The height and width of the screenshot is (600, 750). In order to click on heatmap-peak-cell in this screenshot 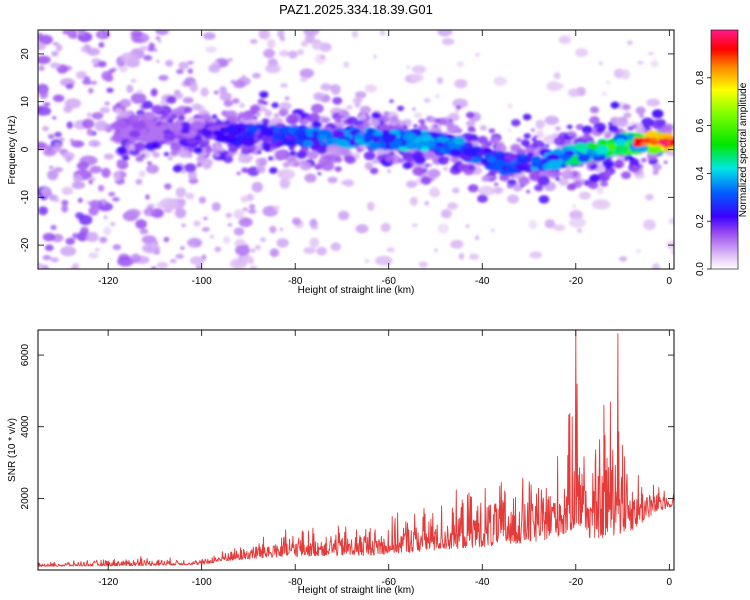, I will do `click(671, 142)`.